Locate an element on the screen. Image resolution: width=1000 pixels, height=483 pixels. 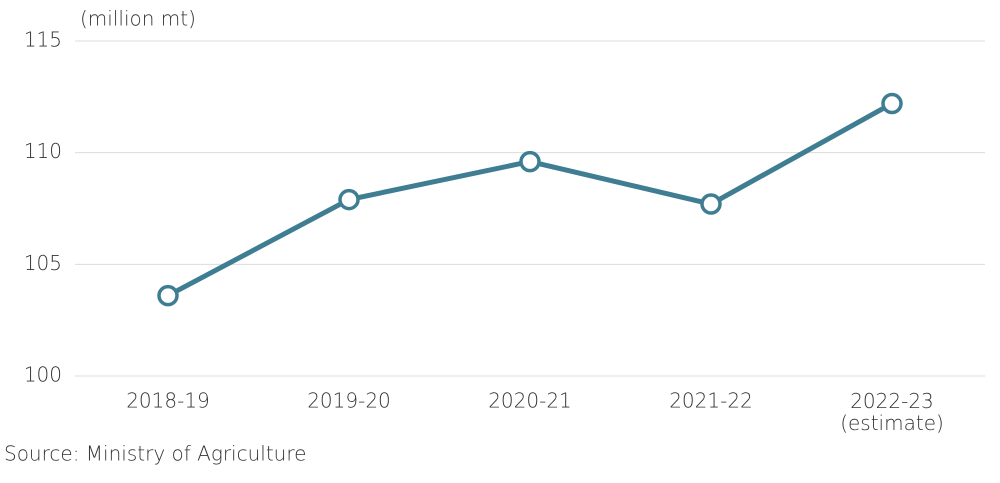
x-tick-label: 2018-19 is located at coordinates (168, 401).